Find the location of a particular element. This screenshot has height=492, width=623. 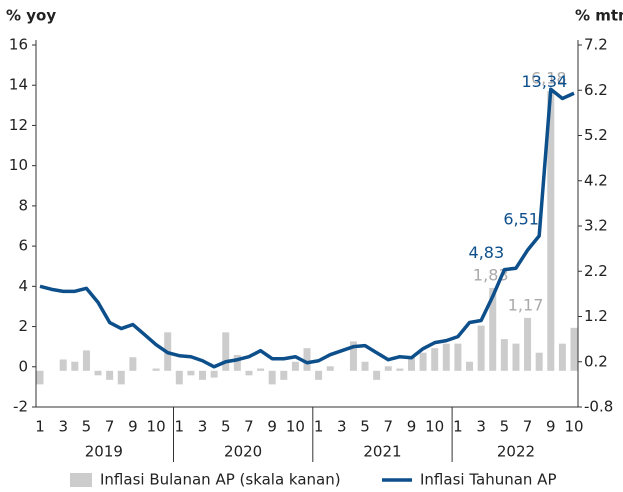

y-tick-label: 2 is located at coordinates (23, 326).